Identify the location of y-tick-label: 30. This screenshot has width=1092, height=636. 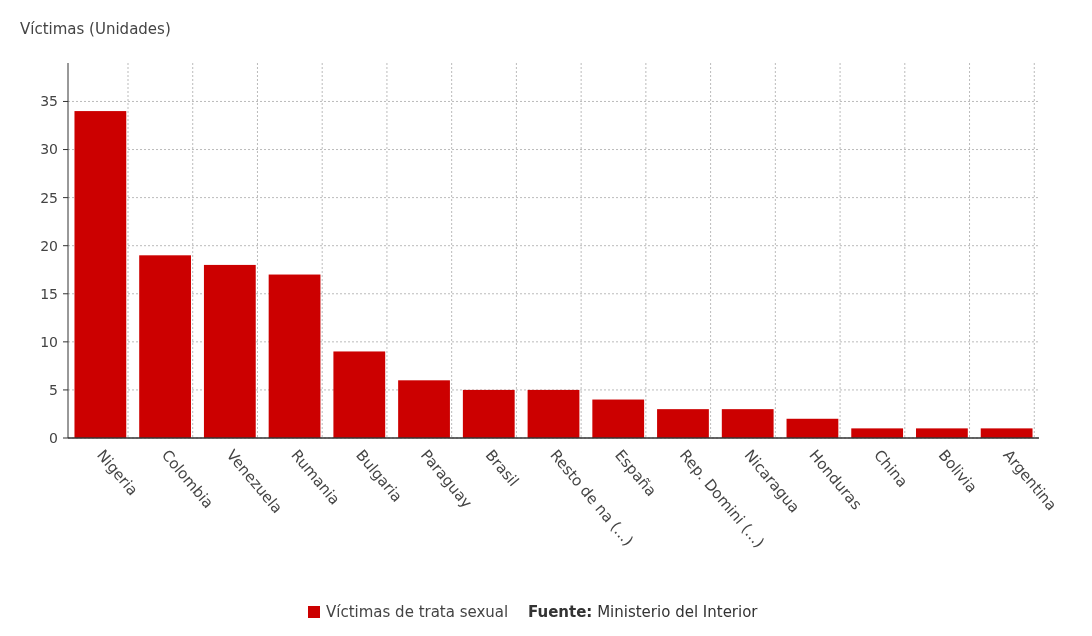
(49, 149).